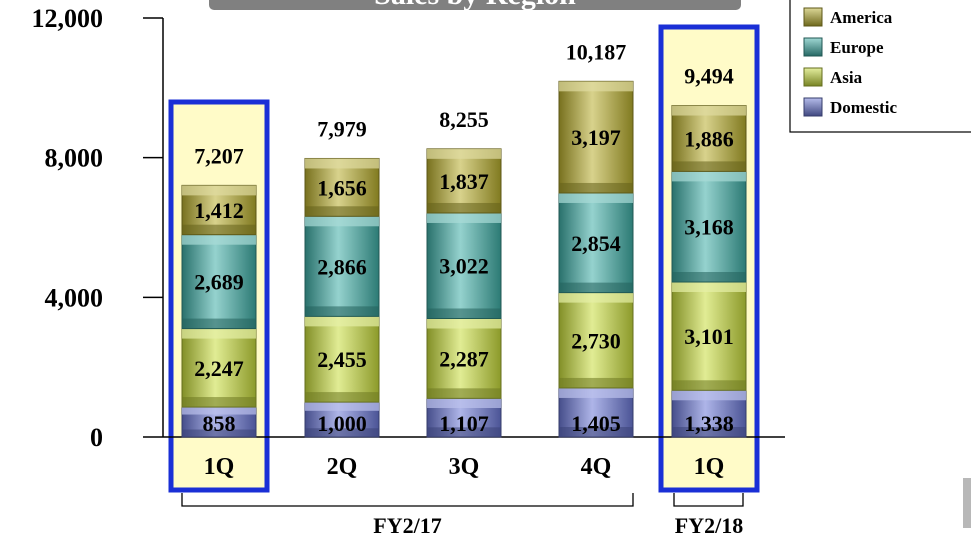  I want to click on legend-label: Asia, so click(846, 77).